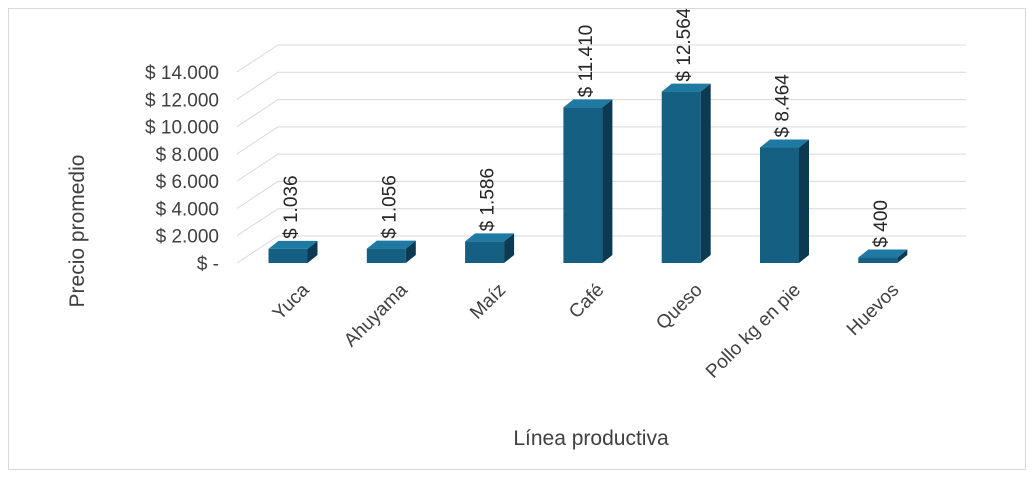 The width and height of the screenshot is (1036, 483). Describe the element at coordinates (873, 310) in the screenshot. I see `category-label: Huevos` at that location.